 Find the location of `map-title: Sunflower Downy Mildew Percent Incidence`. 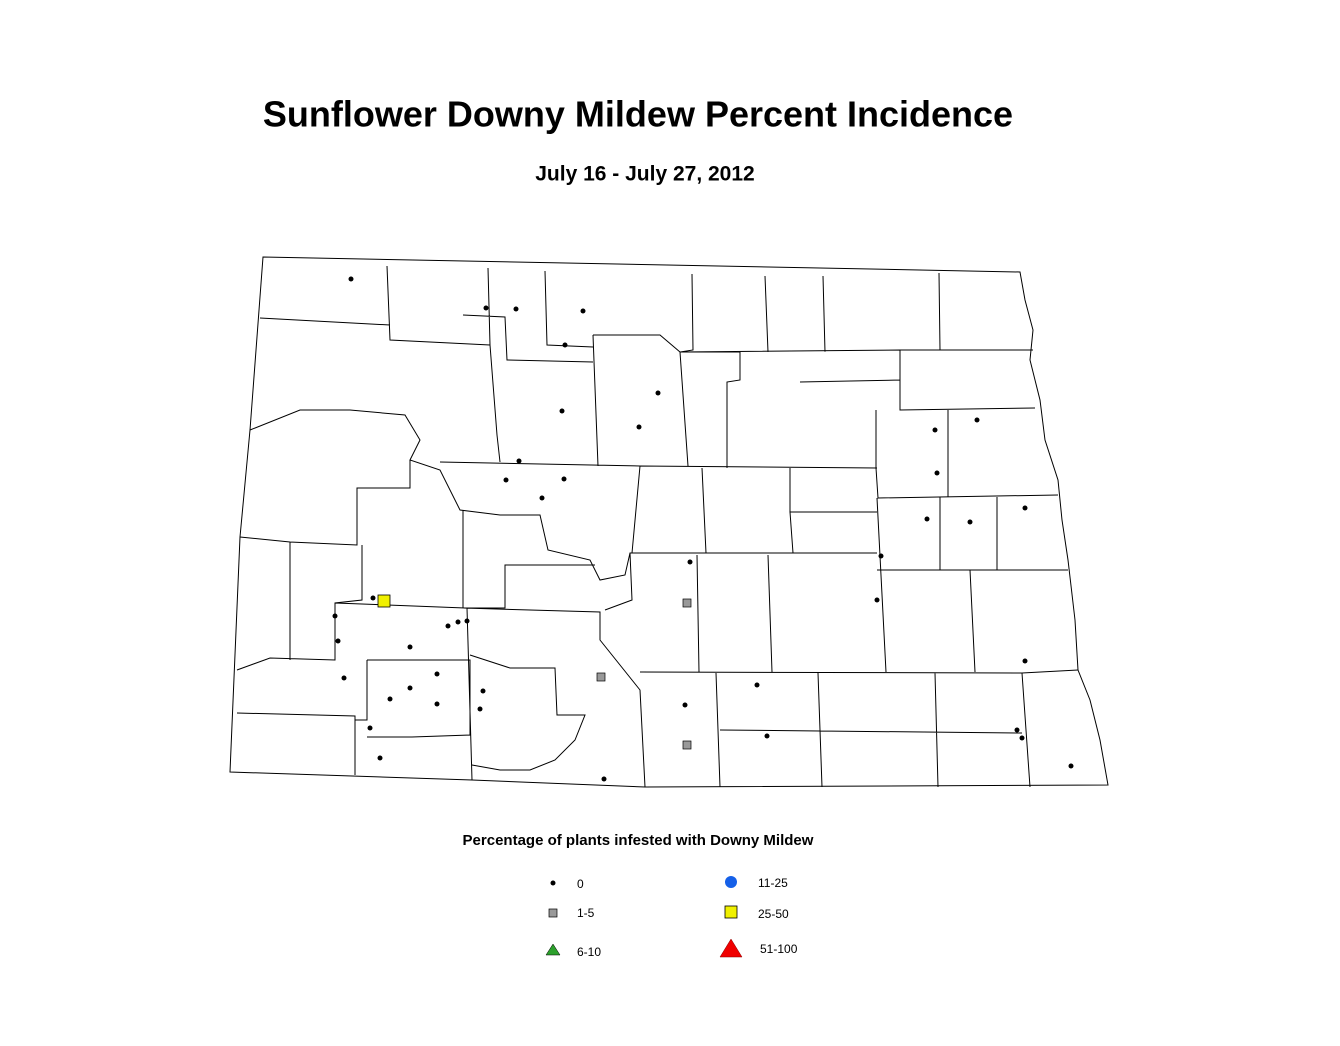

map-title: Sunflower Downy Mildew Percent Incidence is located at coordinates (638, 114).